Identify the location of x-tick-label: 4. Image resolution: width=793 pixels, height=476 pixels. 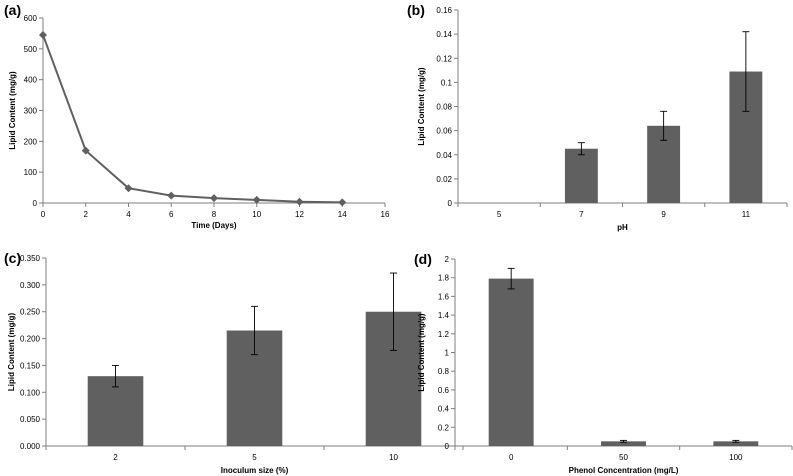
(128, 214).